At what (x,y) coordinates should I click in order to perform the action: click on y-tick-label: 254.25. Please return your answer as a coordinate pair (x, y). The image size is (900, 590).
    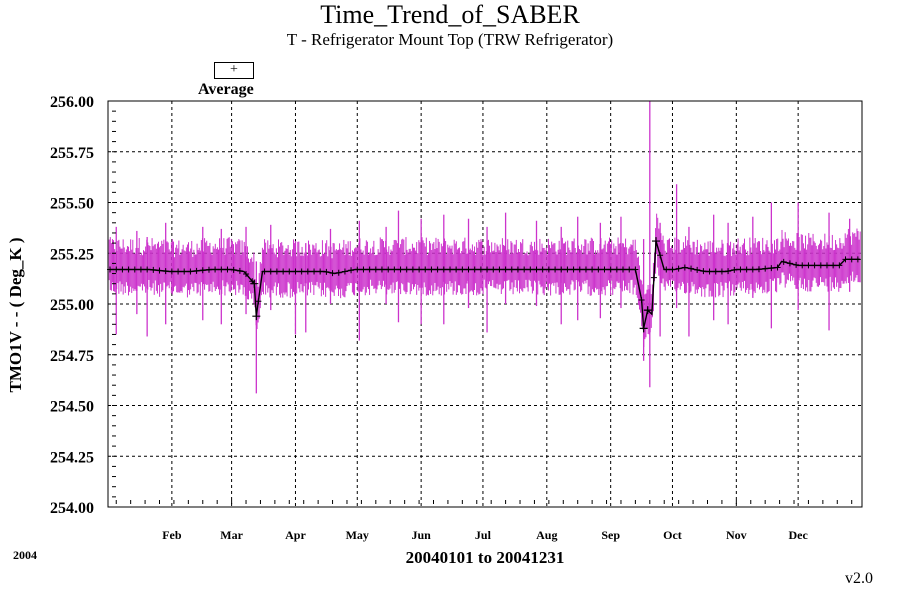
    Looking at the image, I should click on (72, 457).